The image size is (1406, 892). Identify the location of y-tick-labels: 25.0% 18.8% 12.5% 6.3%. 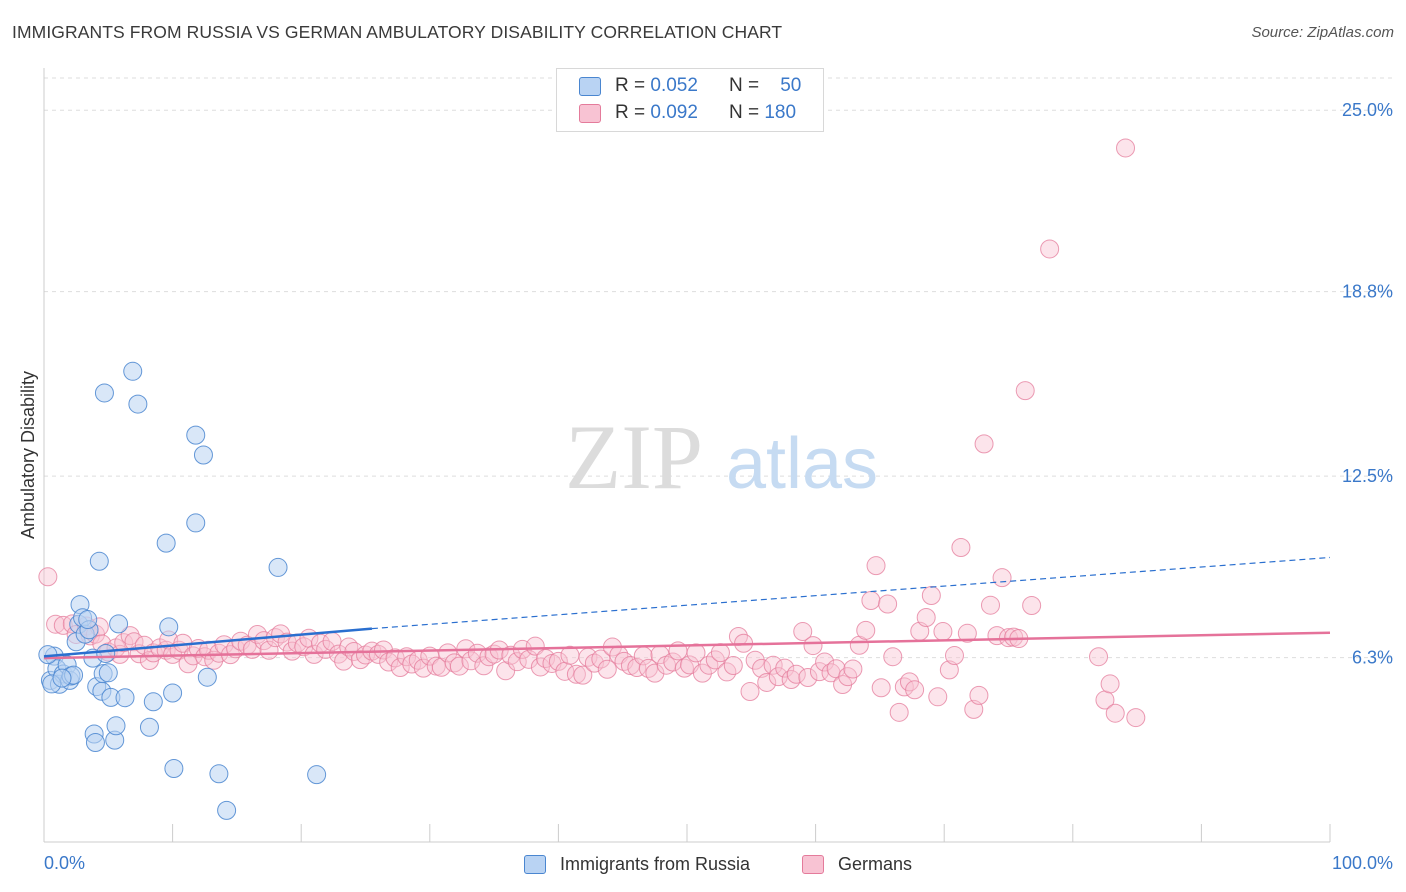
(1367, 383).